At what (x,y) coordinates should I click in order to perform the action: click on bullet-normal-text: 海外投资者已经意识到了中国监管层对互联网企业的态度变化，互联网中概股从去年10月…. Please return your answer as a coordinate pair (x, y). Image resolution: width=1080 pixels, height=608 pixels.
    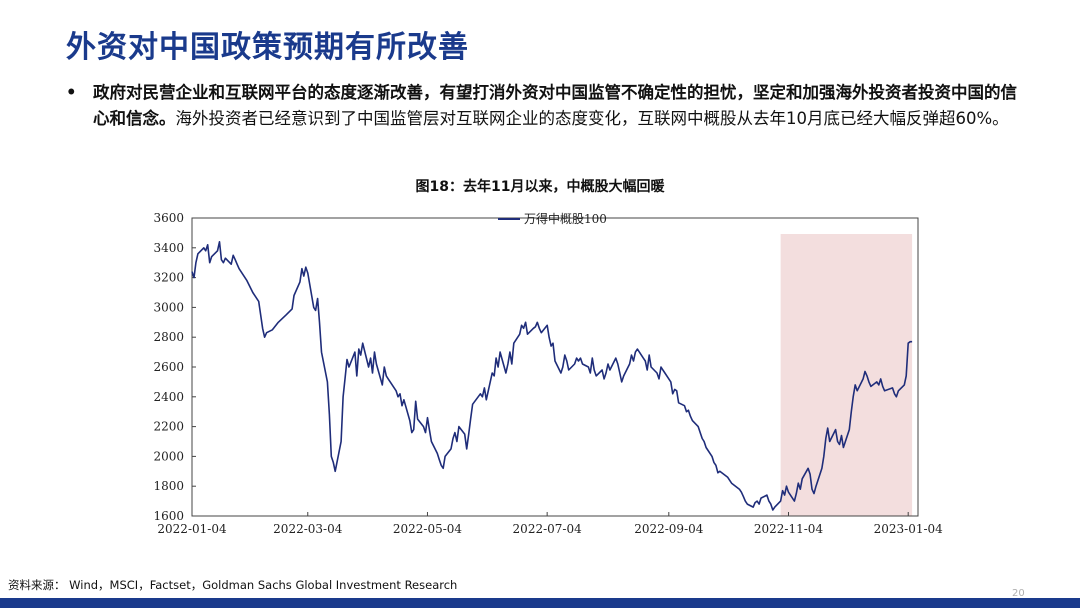
    Looking at the image, I should click on (592, 118).